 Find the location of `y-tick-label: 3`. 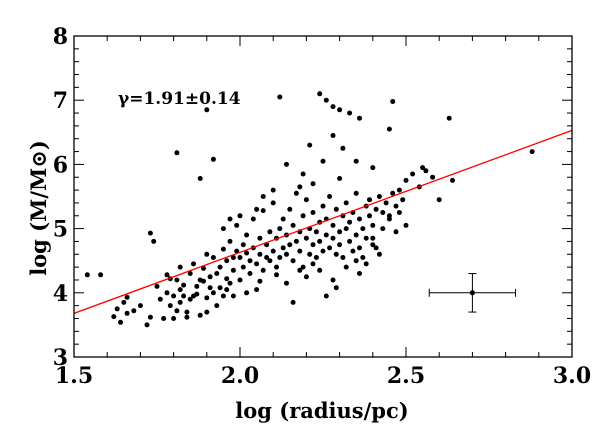

y-tick-label: 3 is located at coordinates (60, 358).